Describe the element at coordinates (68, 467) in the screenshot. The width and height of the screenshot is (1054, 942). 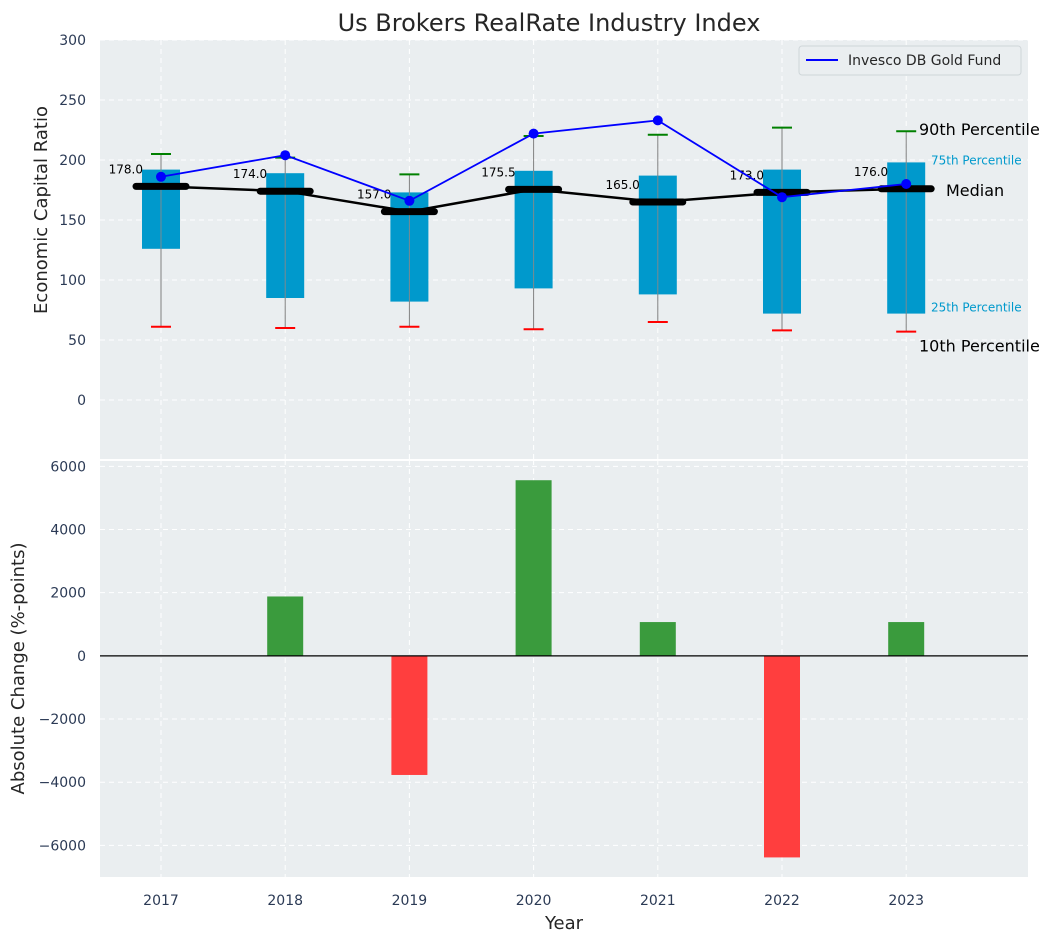
I see `bottom-y-tick-label: 6000` at that location.